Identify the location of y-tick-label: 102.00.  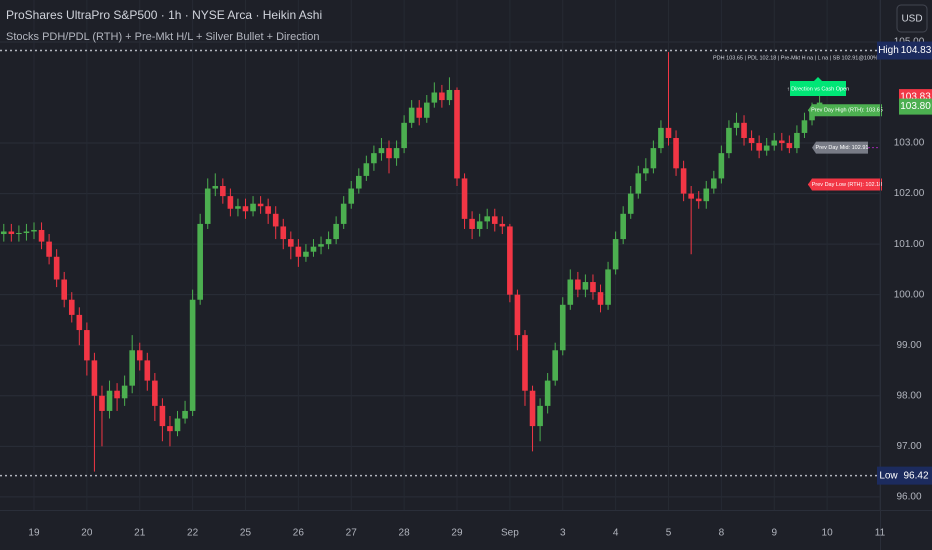
(909, 193).